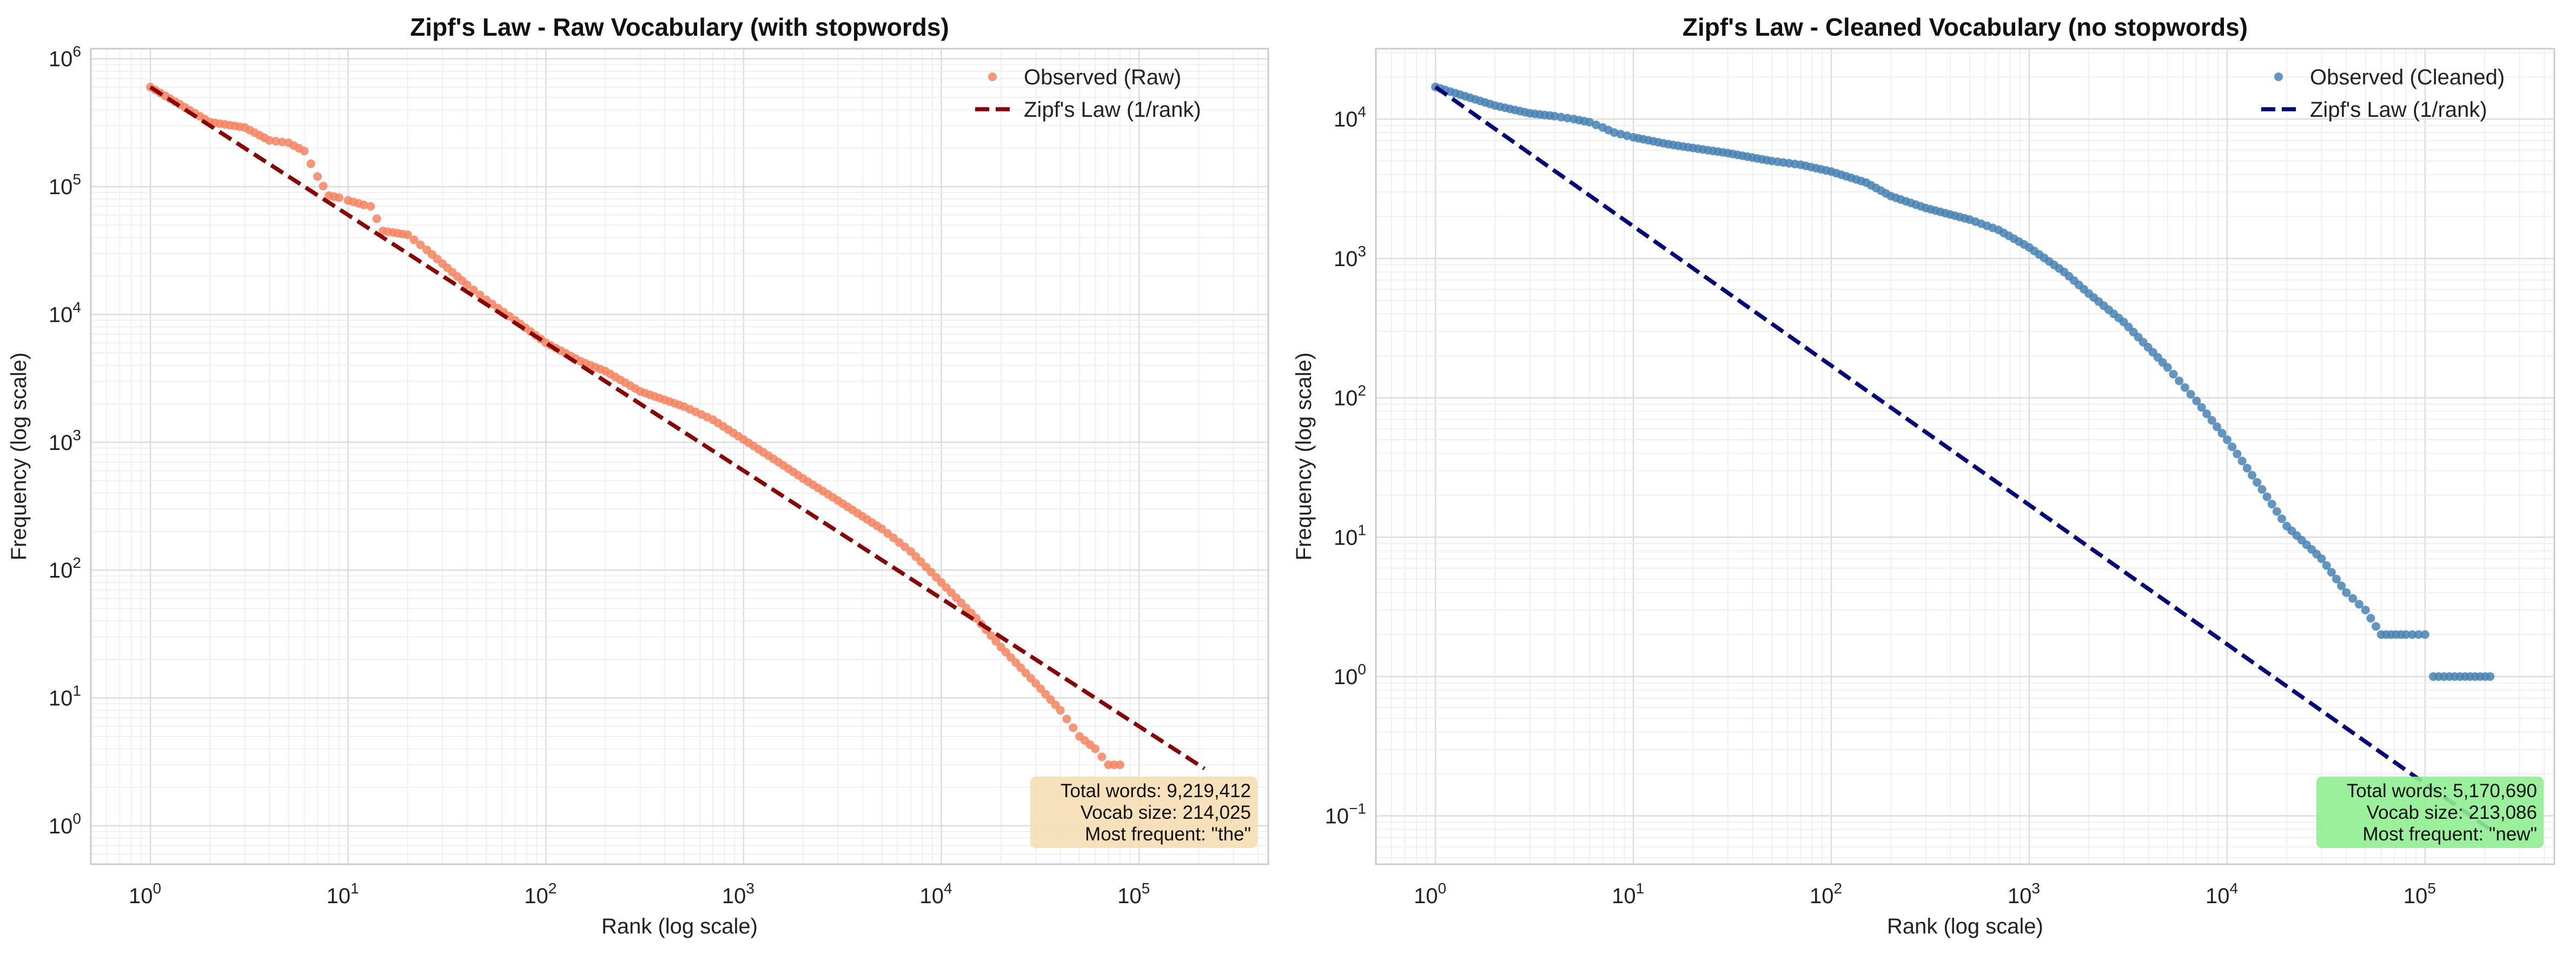  I want to click on stats-annotation-line: Total words: 5,170,690, so click(2442, 791).